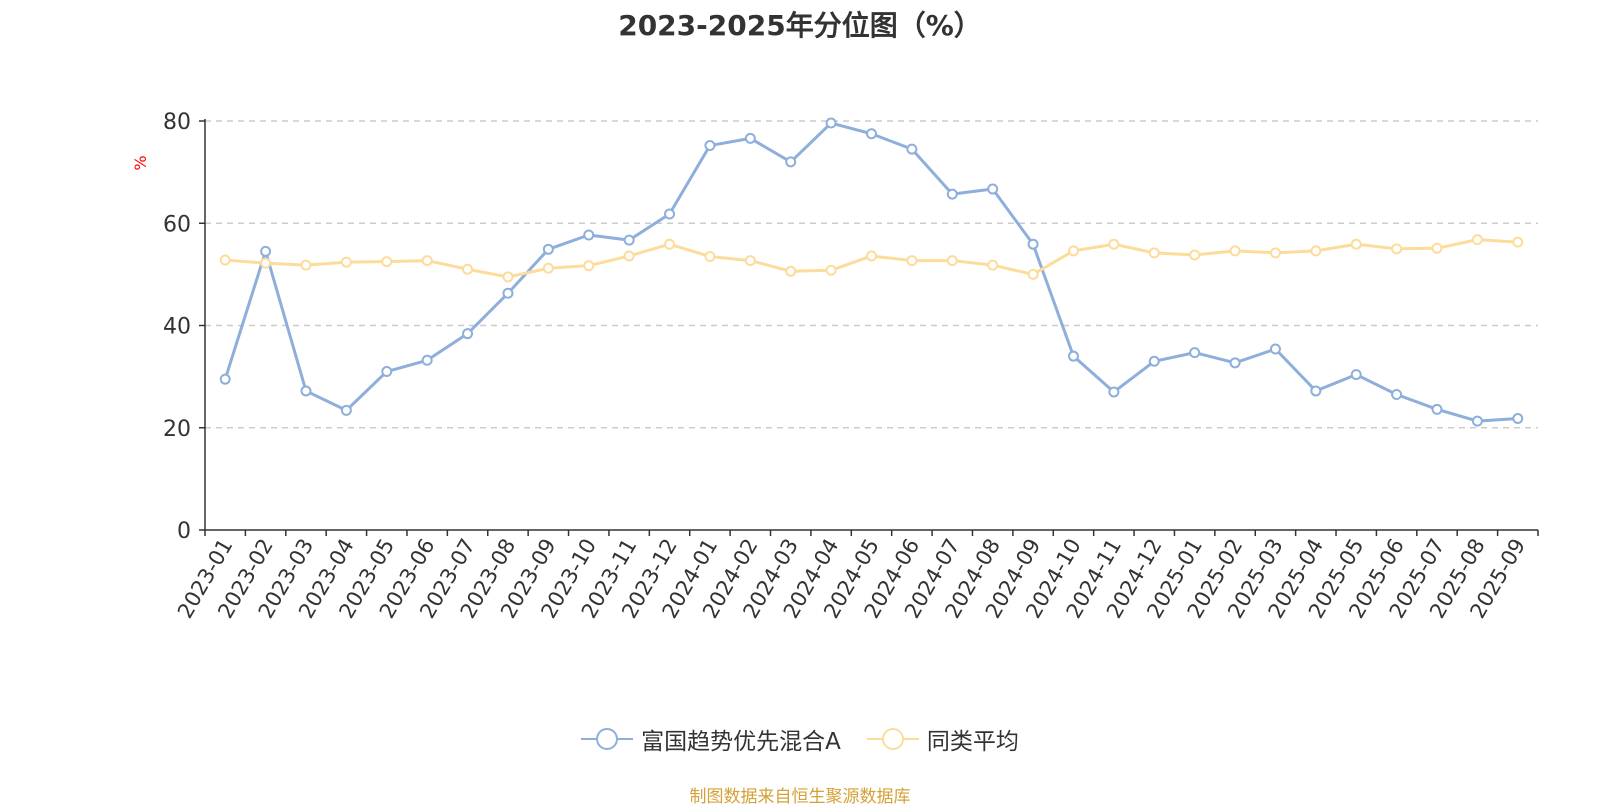  What do you see at coordinates (800, 25) in the screenshot?
I see `chart-title: 2023-2025年分位图（%）` at bounding box center [800, 25].